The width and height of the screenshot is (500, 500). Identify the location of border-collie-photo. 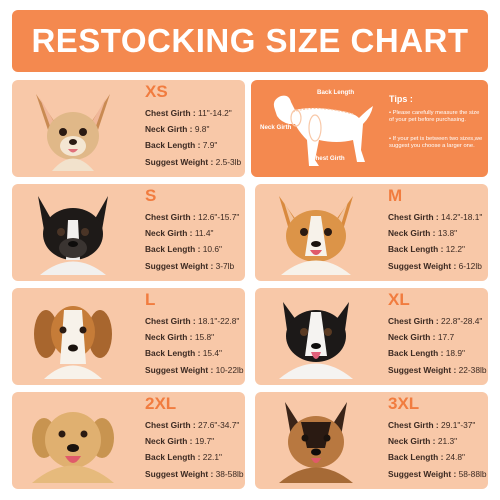
(316, 336).